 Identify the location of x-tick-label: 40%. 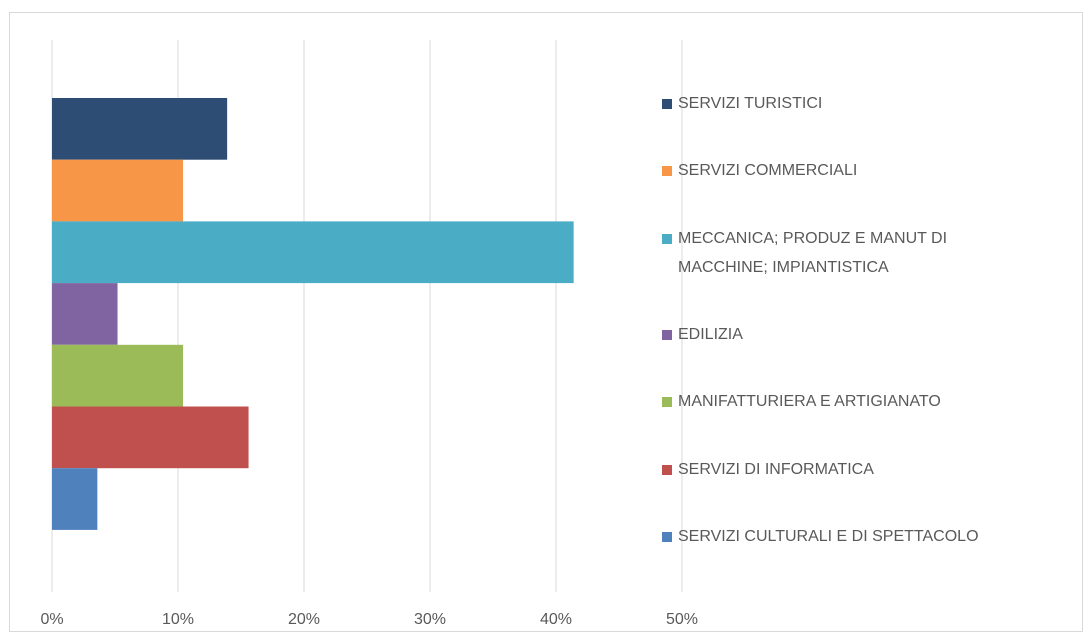
(556, 619).